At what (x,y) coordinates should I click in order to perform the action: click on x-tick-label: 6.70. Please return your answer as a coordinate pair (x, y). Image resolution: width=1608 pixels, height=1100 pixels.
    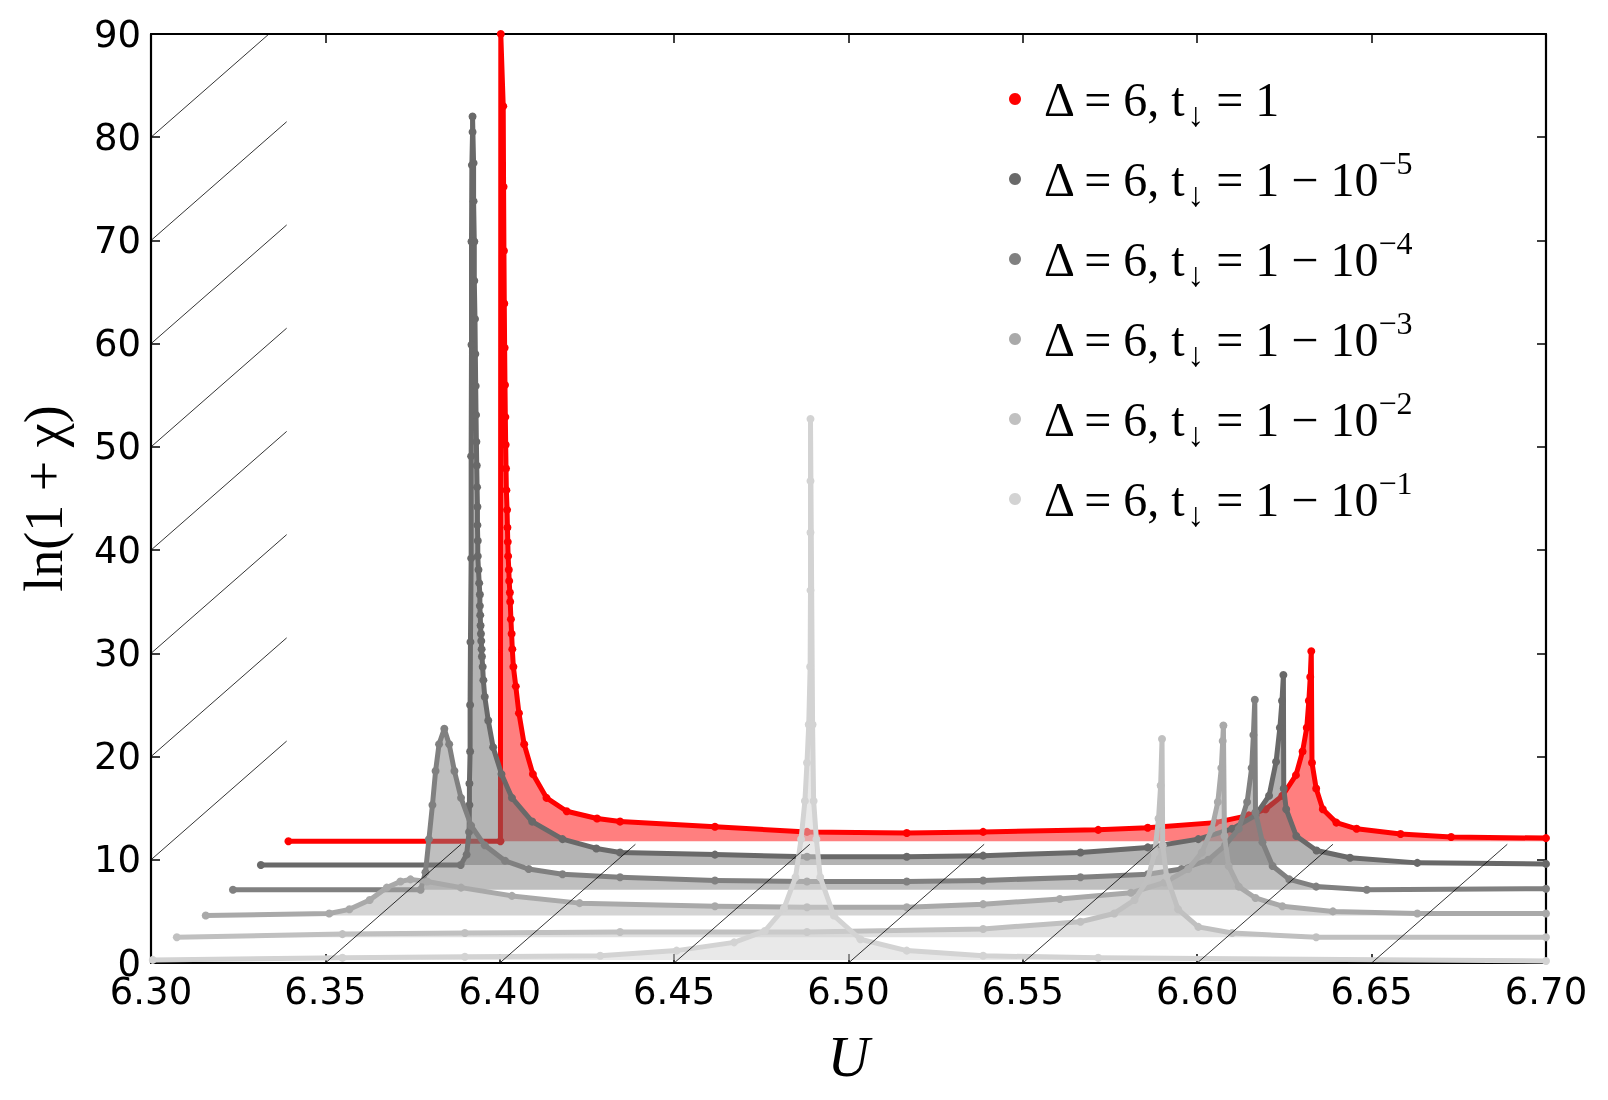
    Looking at the image, I should click on (1546, 991).